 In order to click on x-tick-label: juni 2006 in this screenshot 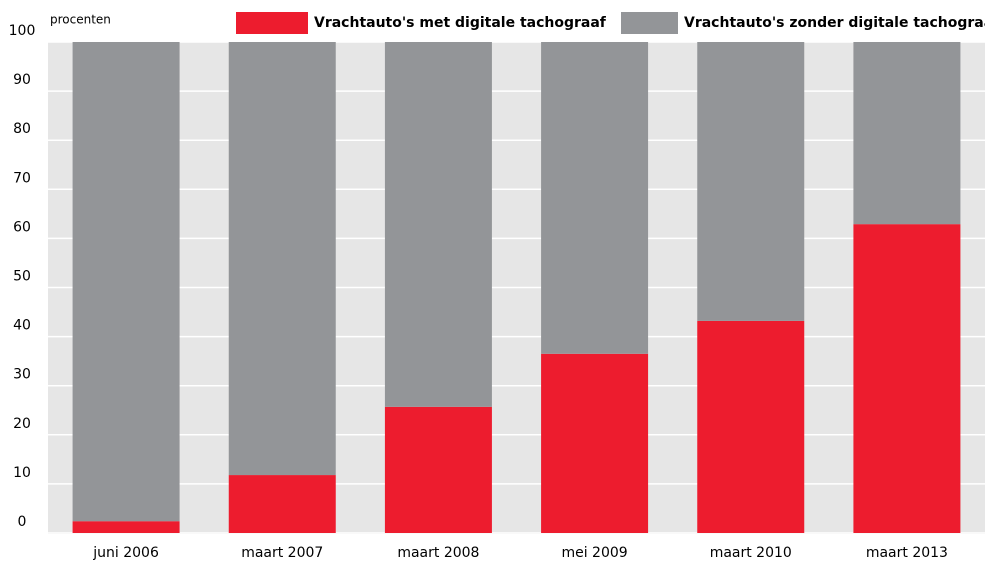, I will do `click(125, 553)`.